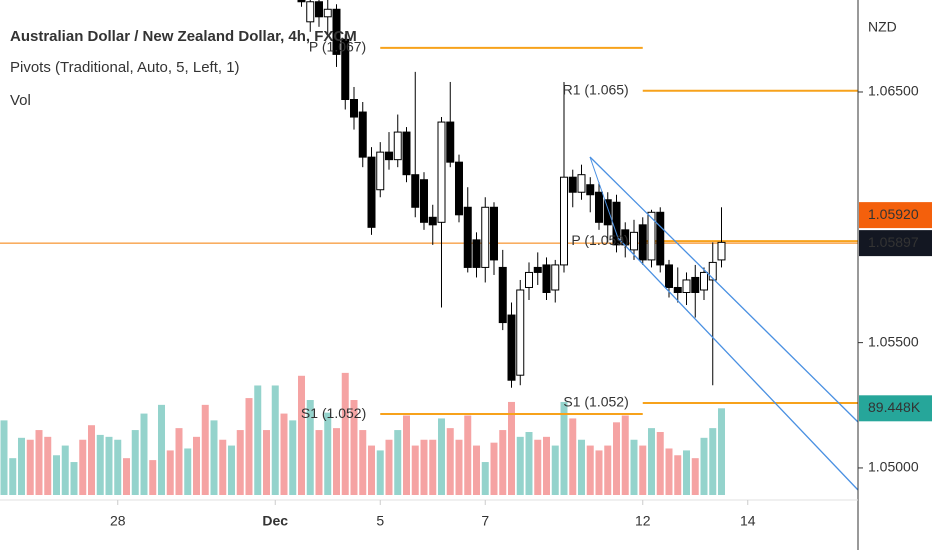 This screenshot has height=550, width=932. I want to click on last-price-box, so click(895, 243).